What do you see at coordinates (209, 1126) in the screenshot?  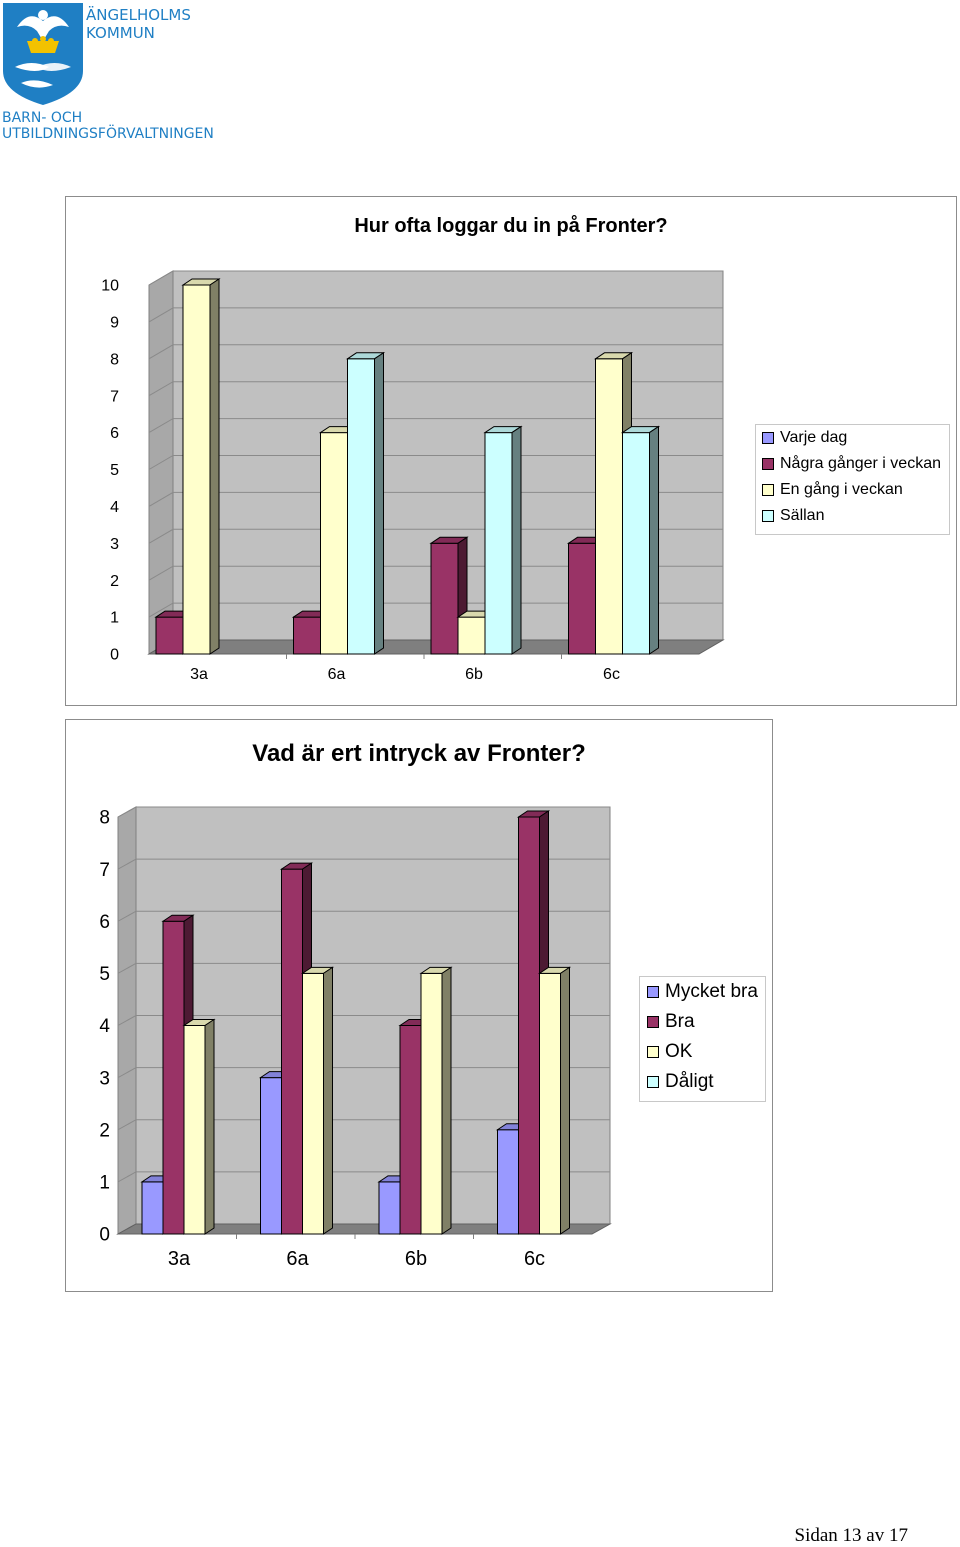 I see `bar-3a-ok-side` at bounding box center [209, 1126].